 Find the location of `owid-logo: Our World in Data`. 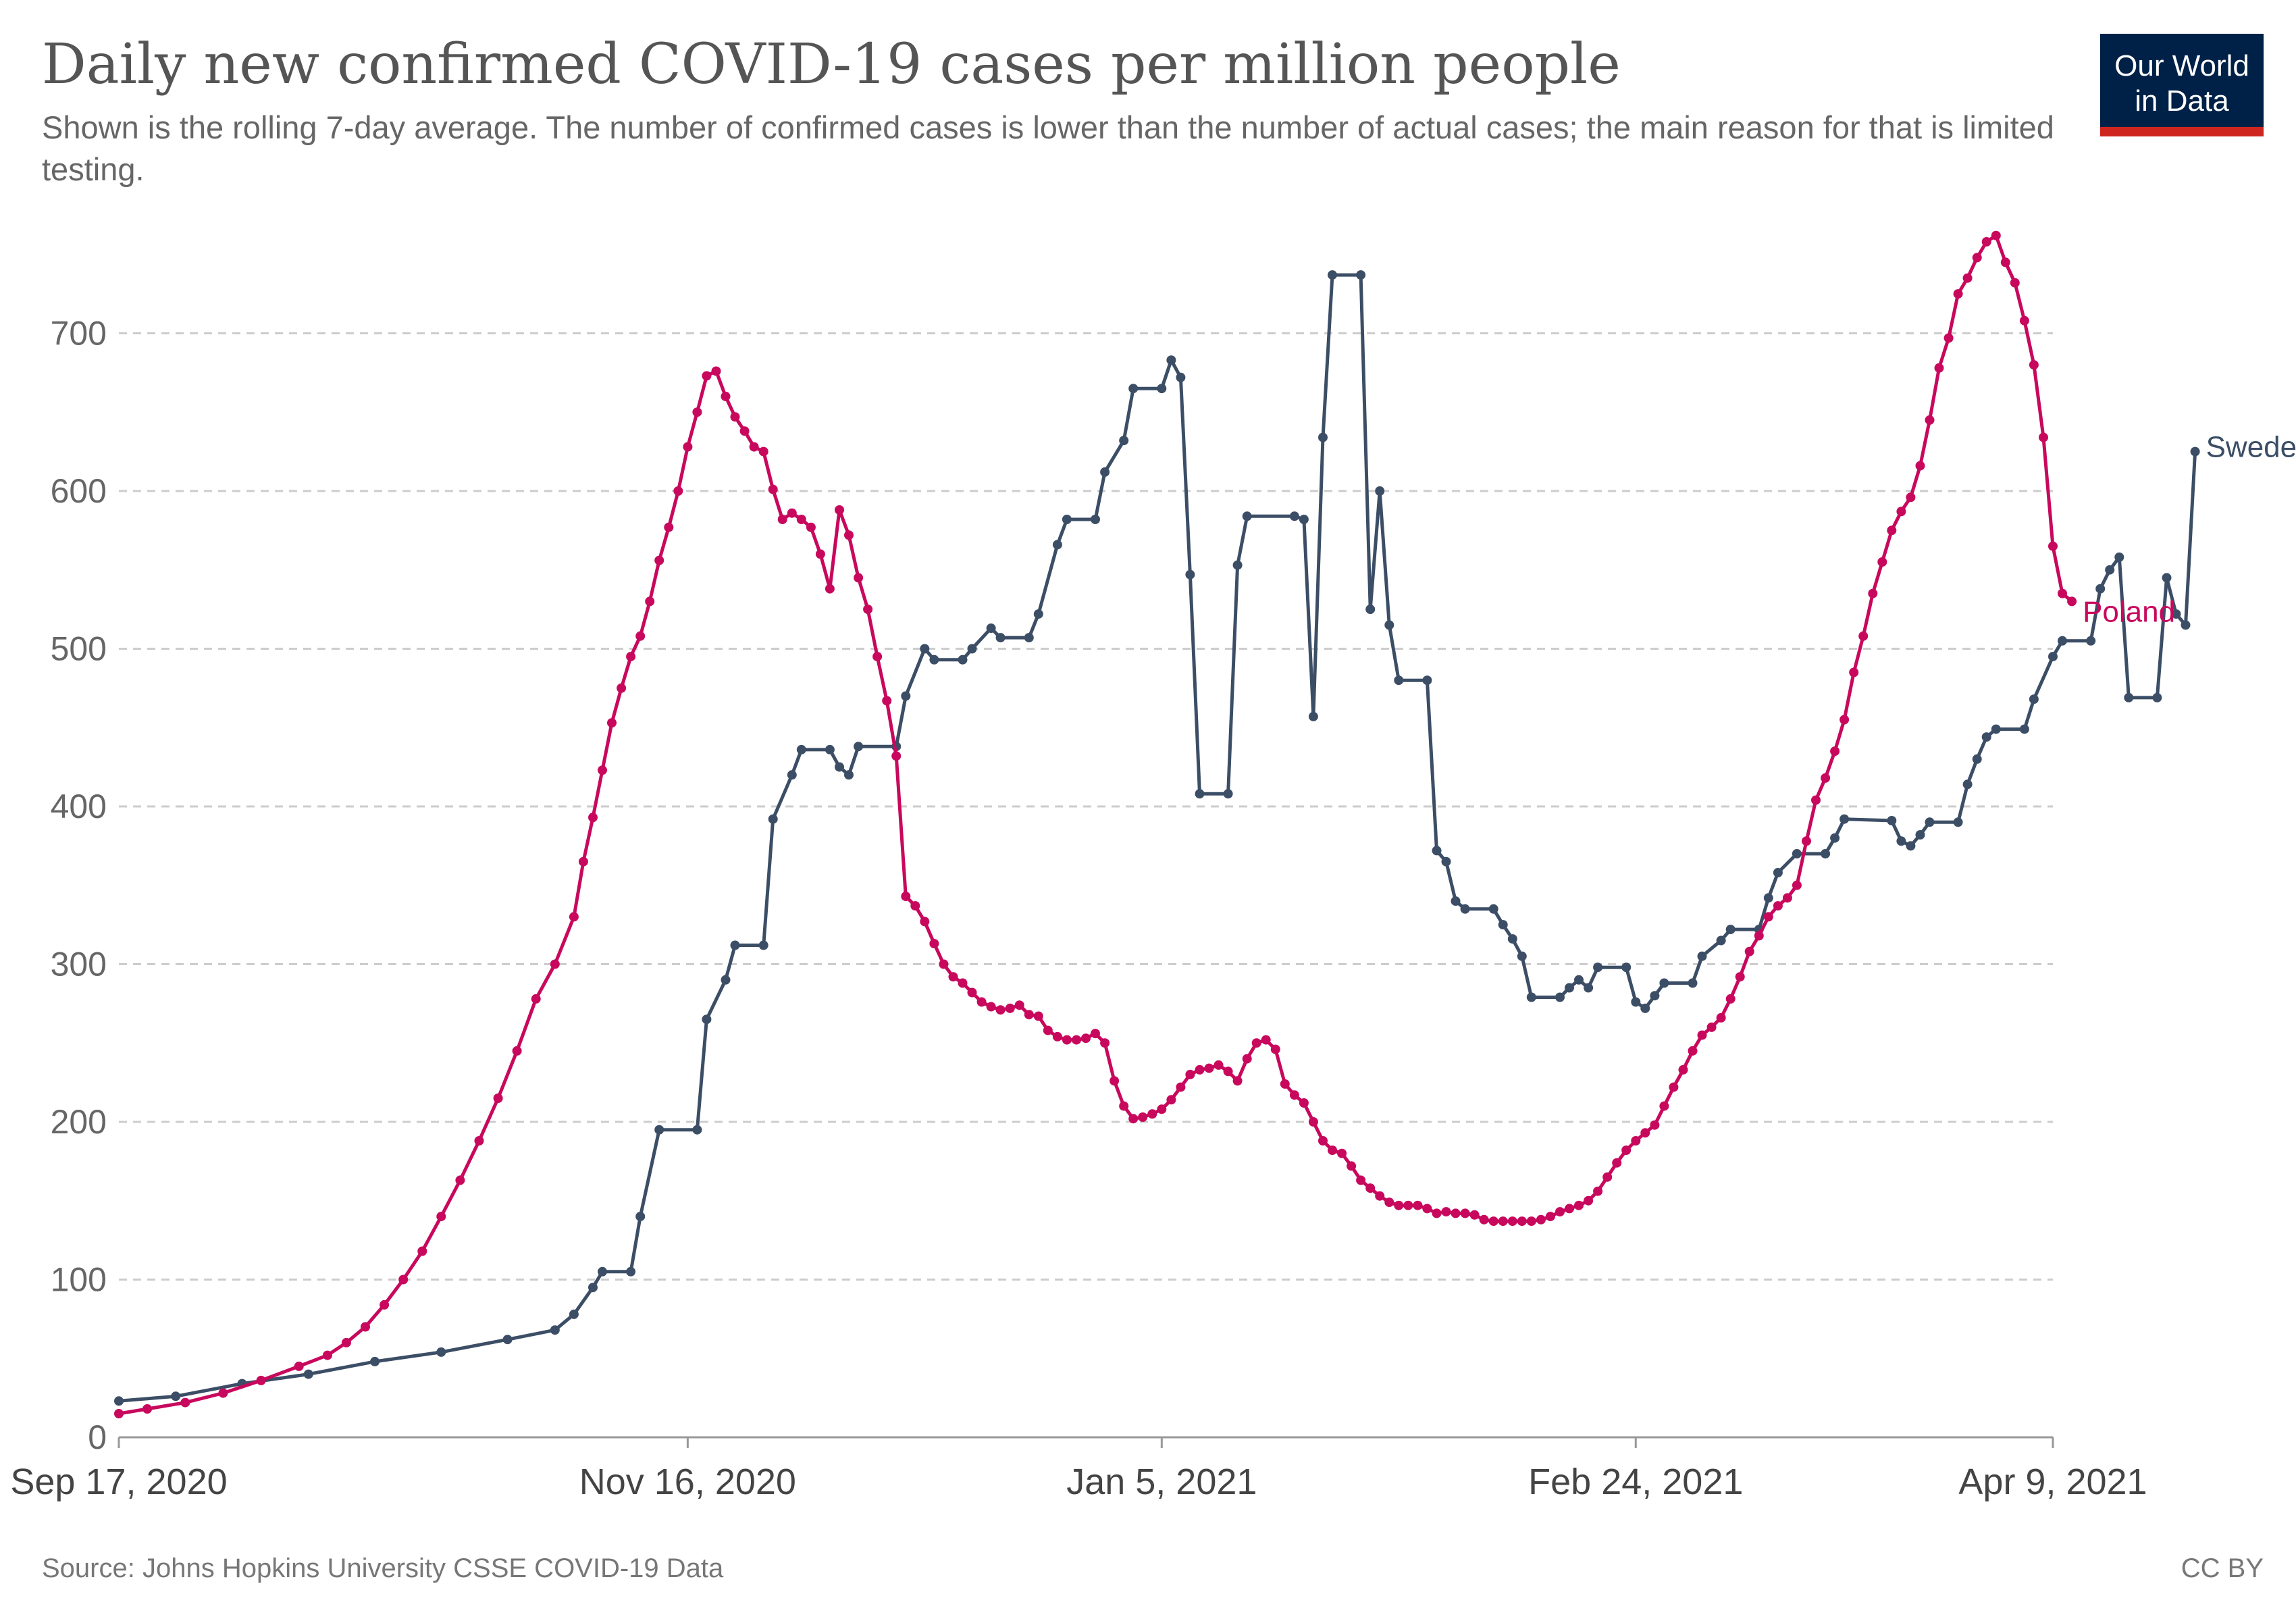

owid-logo: Our World in Data is located at coordinates (2182, 85).